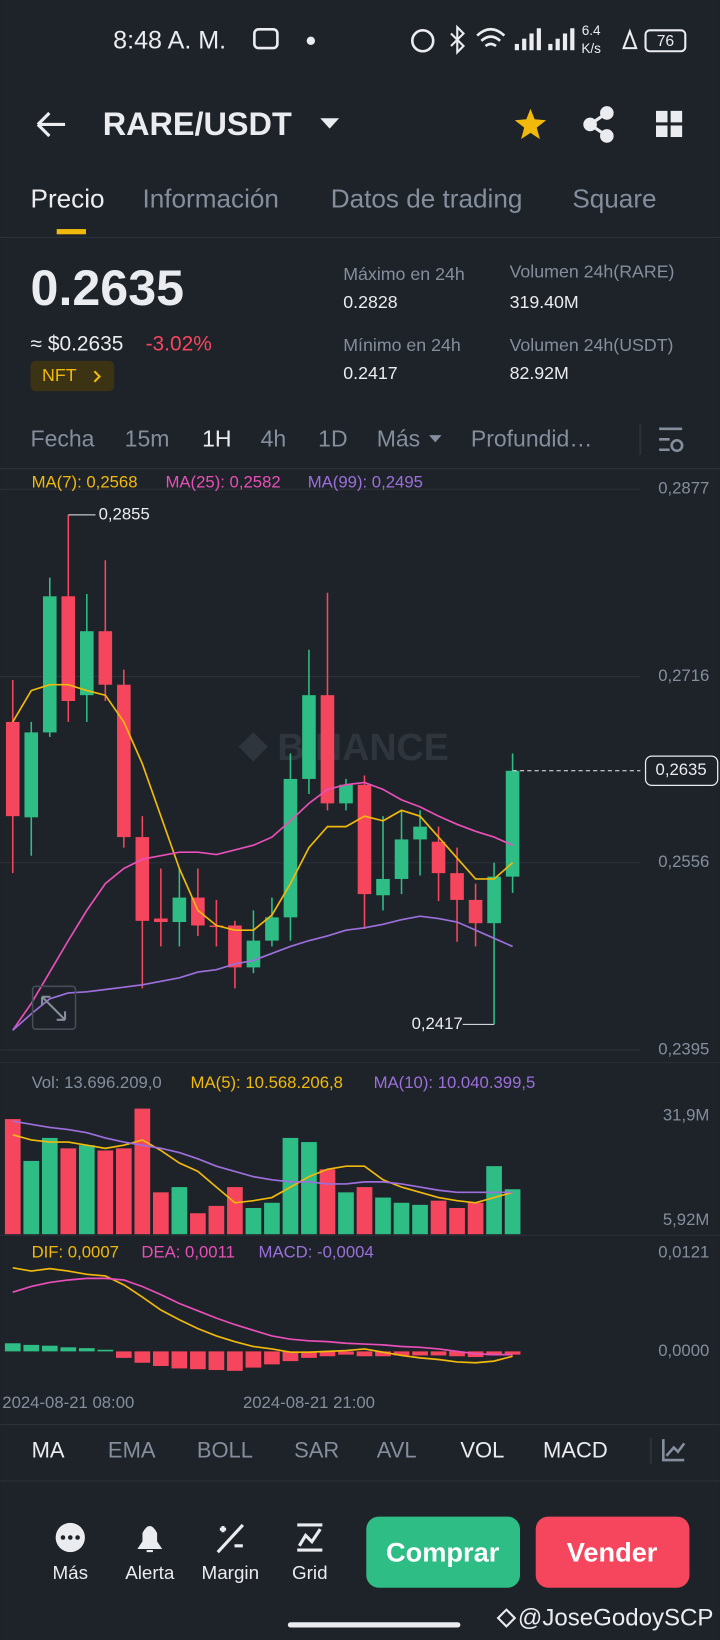  Describe the element at coordinates (132, 1450) in the screenshot. I see `indicator: EMA` at that location.